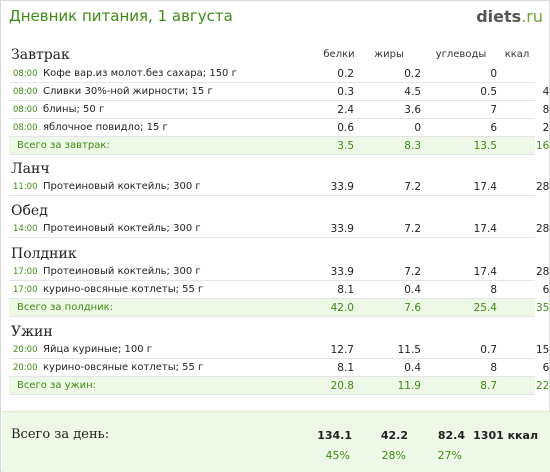  Describe the element at coordinates (499, 16) in the screenshot. I see `logo-main: diets` at that location.